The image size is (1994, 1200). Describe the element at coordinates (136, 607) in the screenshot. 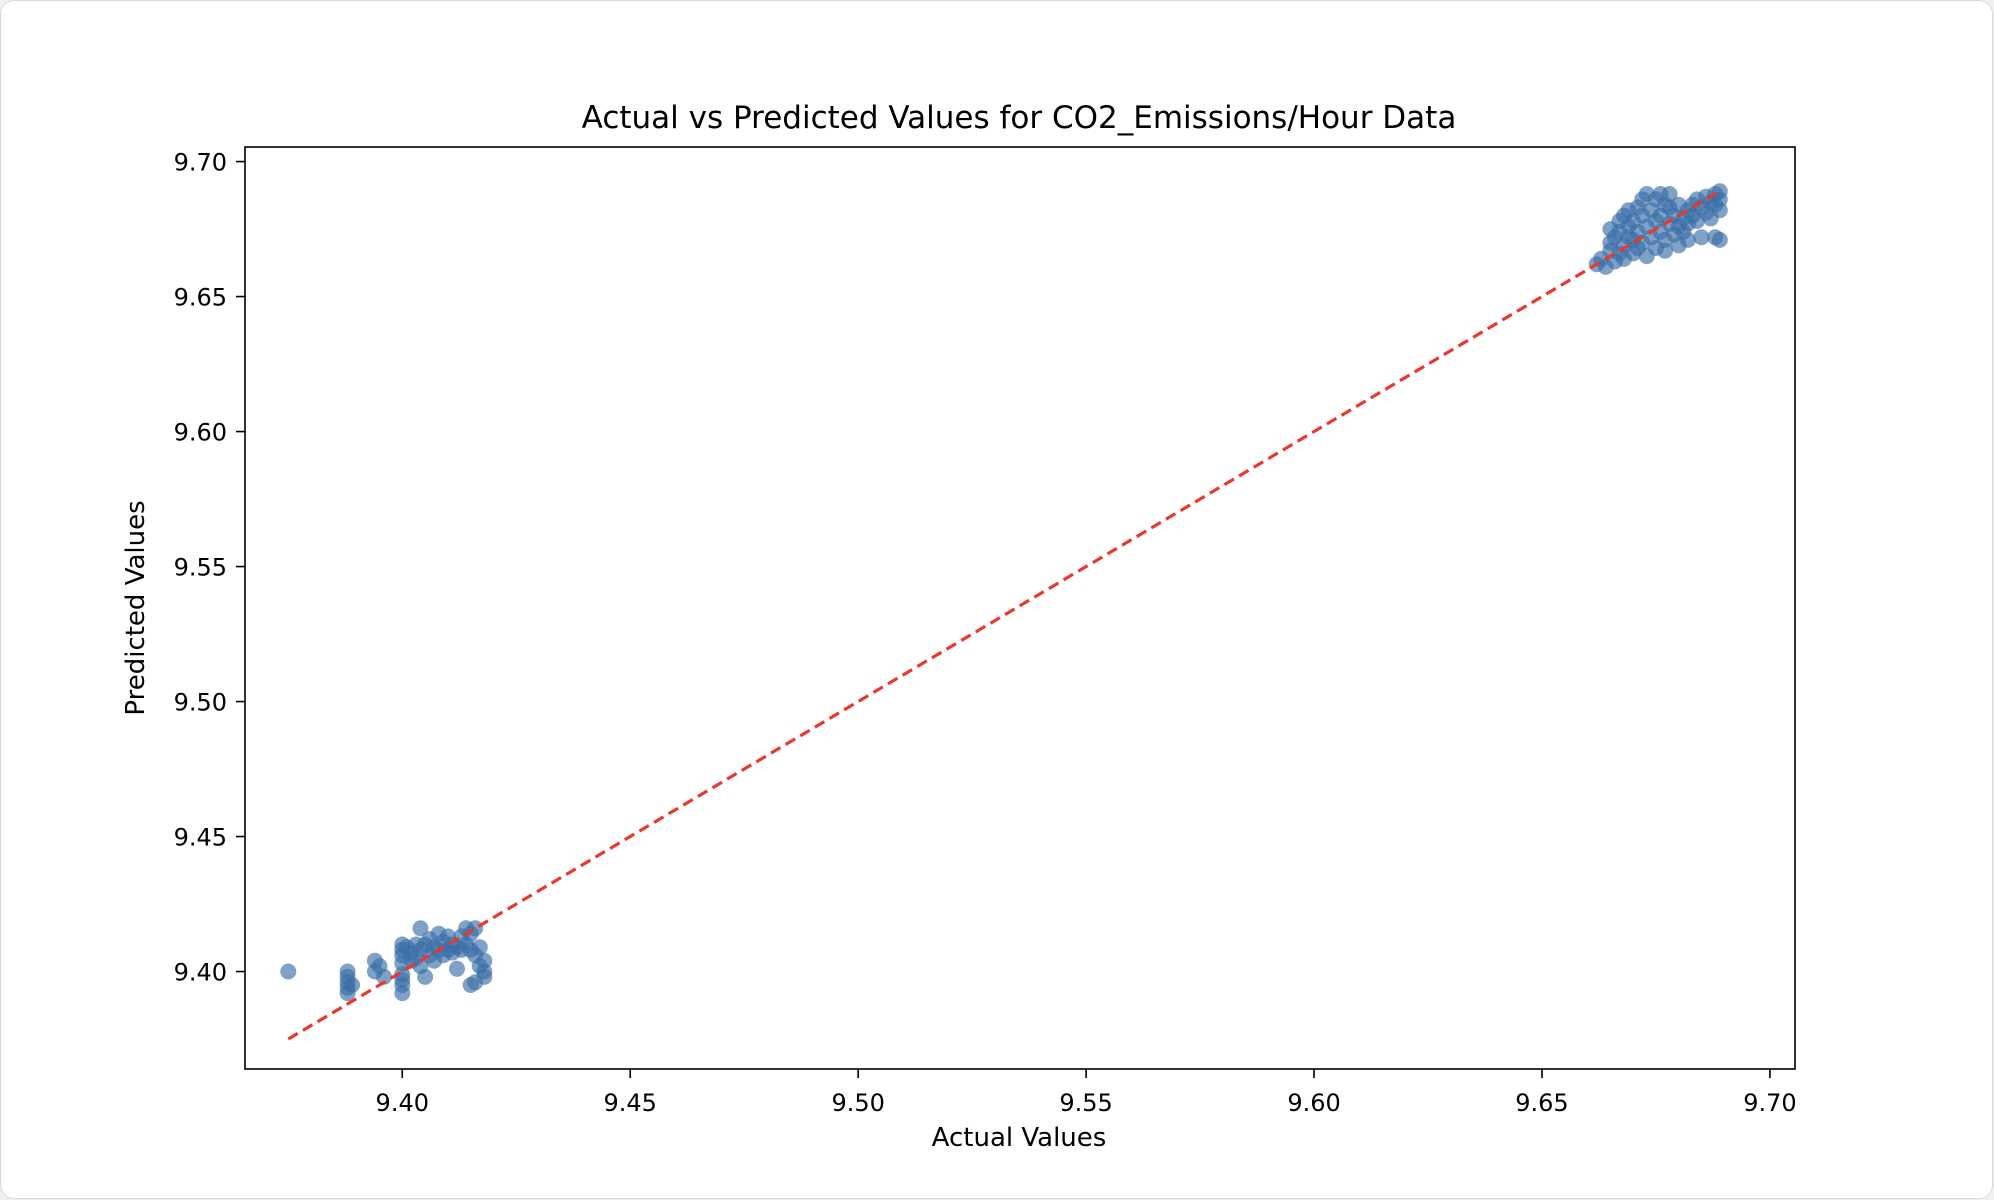

I see `y-axis-label: Predicted Values` at that location.